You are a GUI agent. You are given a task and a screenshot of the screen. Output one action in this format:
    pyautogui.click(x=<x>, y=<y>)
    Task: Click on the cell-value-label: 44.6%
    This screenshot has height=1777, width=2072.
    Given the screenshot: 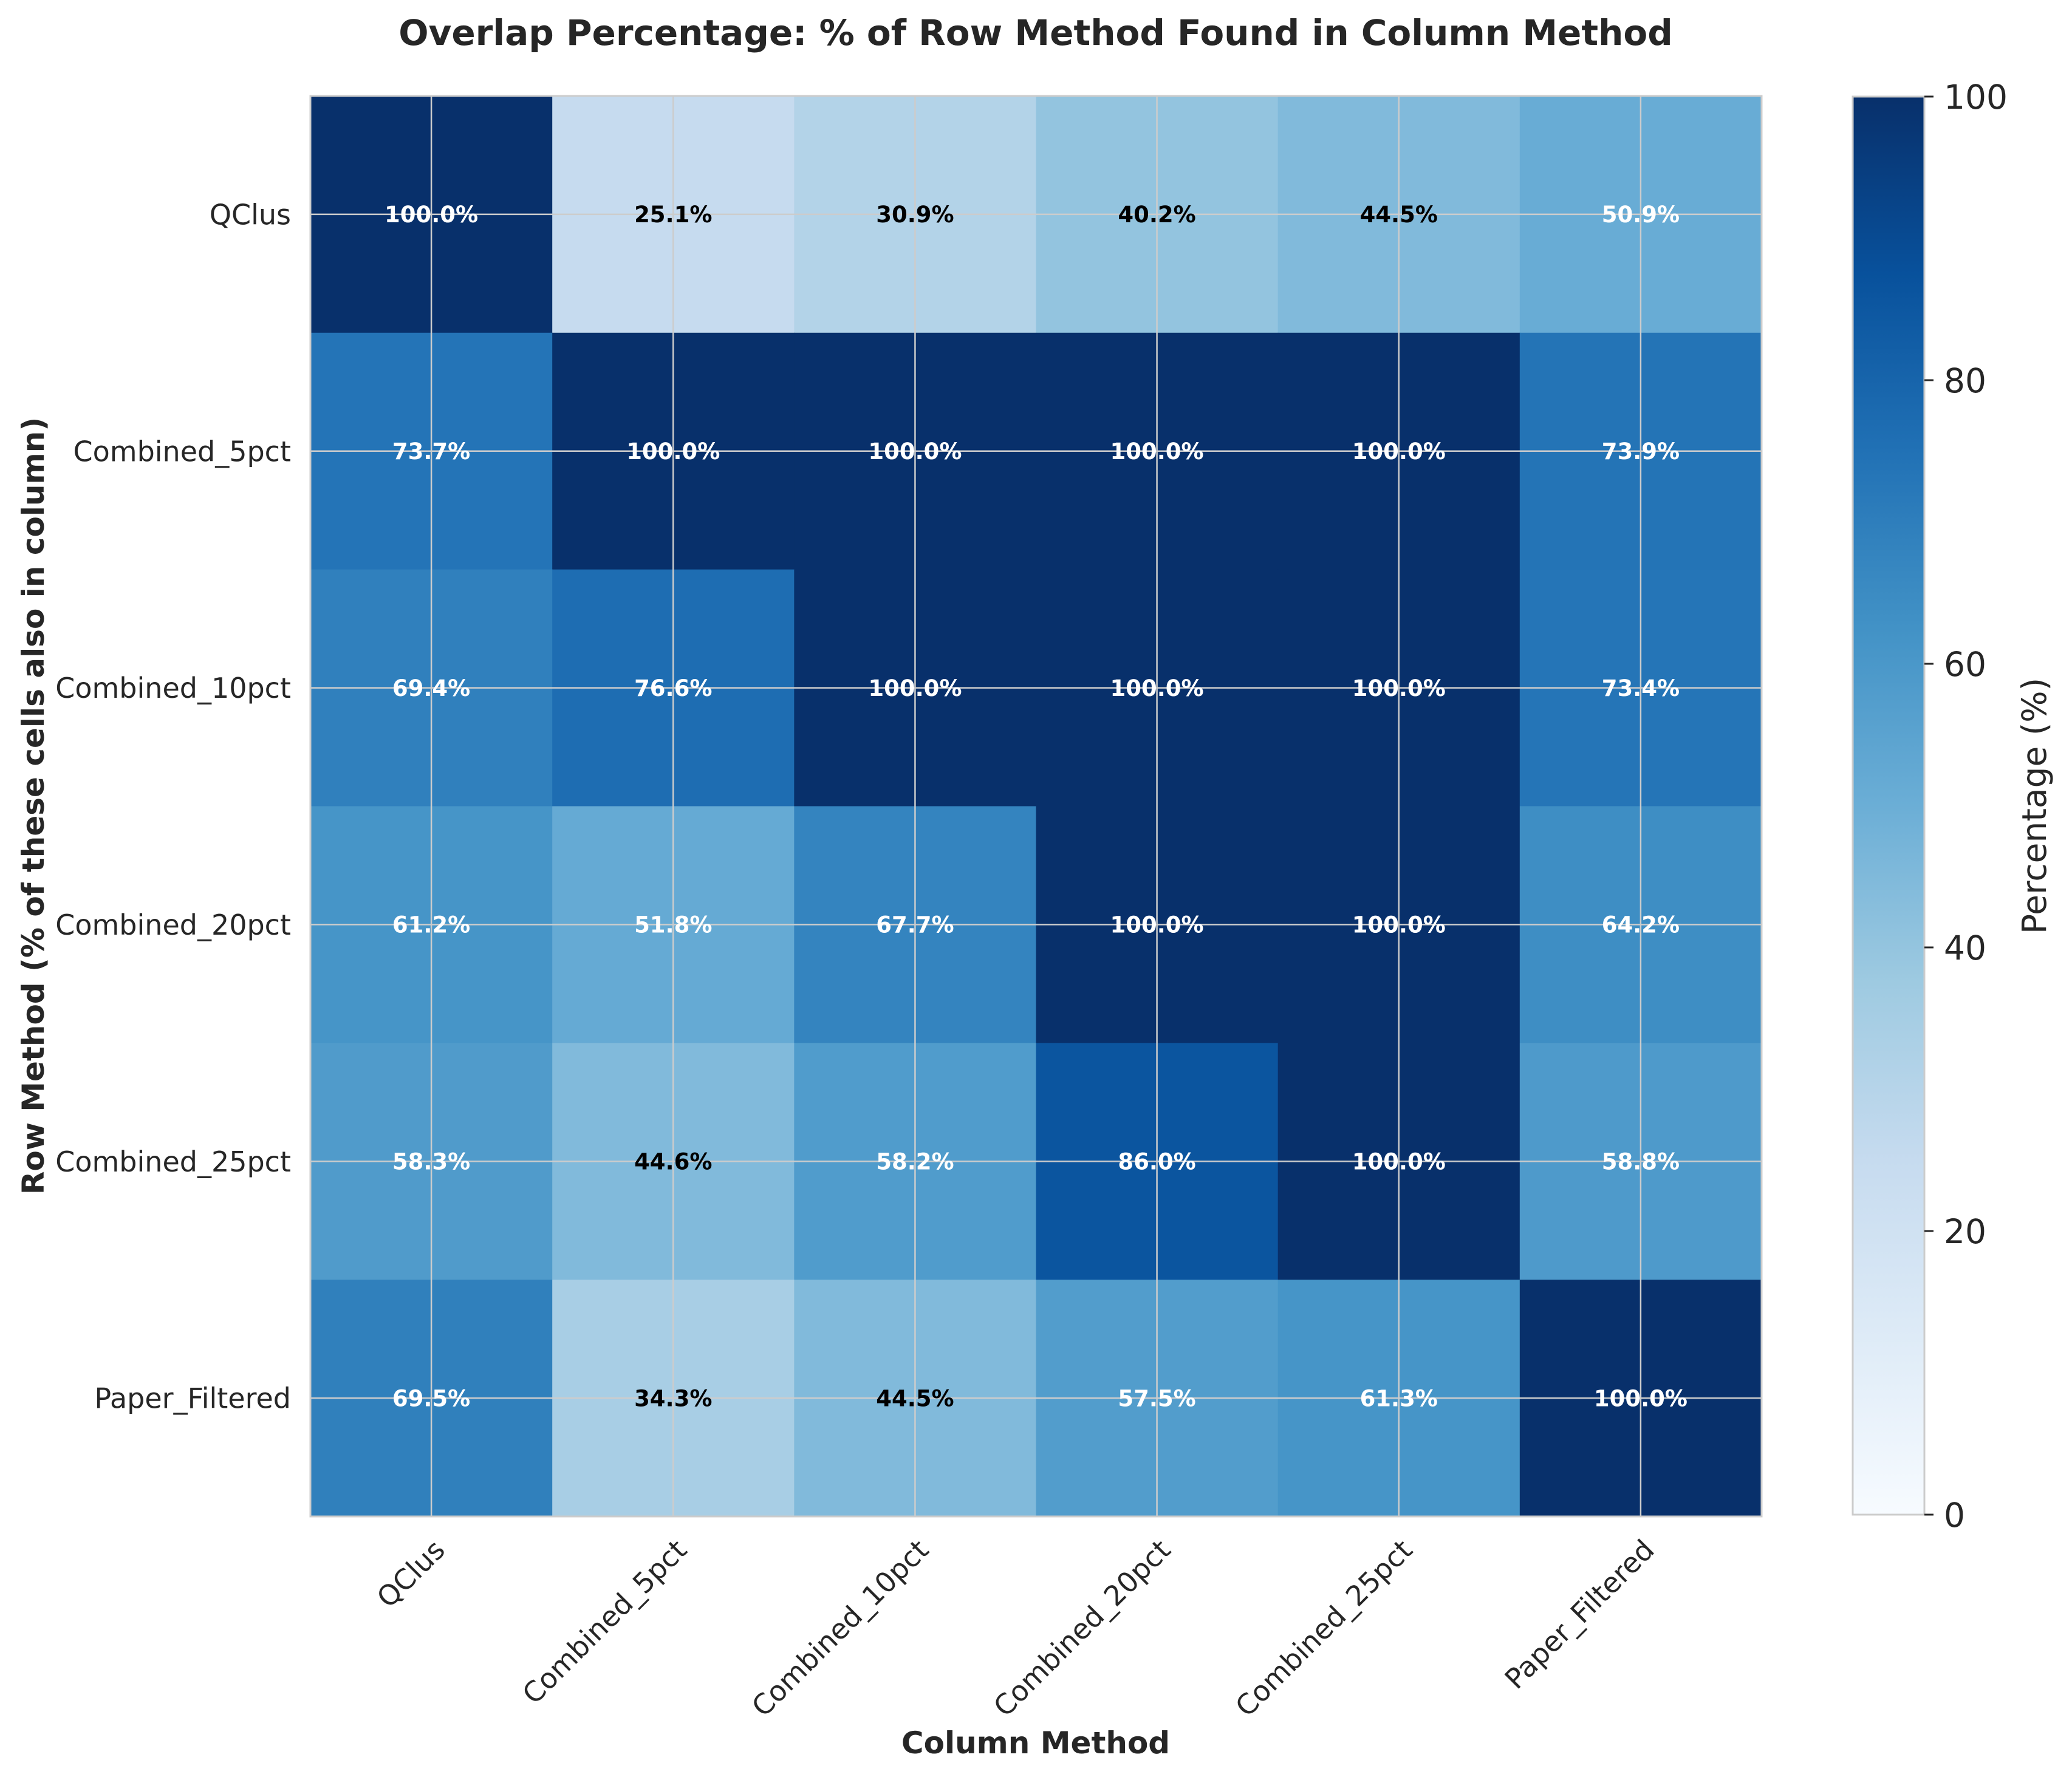 What is the action you would take?
    pyautogui.click(x=673, y=1162)
    